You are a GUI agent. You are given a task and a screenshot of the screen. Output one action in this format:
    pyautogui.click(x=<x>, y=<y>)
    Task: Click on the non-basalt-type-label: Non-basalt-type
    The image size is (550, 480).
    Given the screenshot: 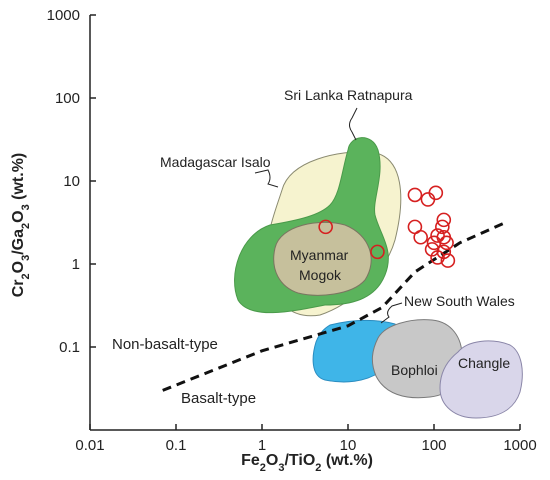 What is the action you would take?
    pyautogui.click(x=165, y=344)
    